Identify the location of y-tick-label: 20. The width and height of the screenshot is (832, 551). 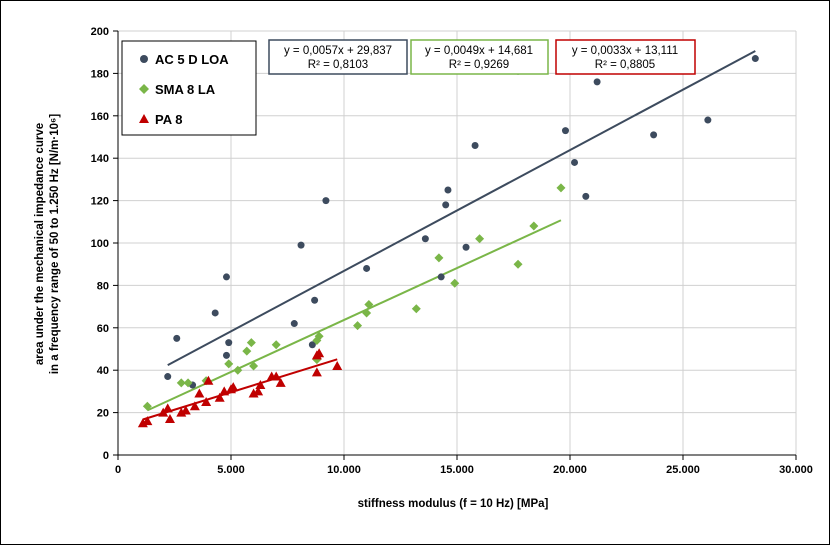
(103, 414).